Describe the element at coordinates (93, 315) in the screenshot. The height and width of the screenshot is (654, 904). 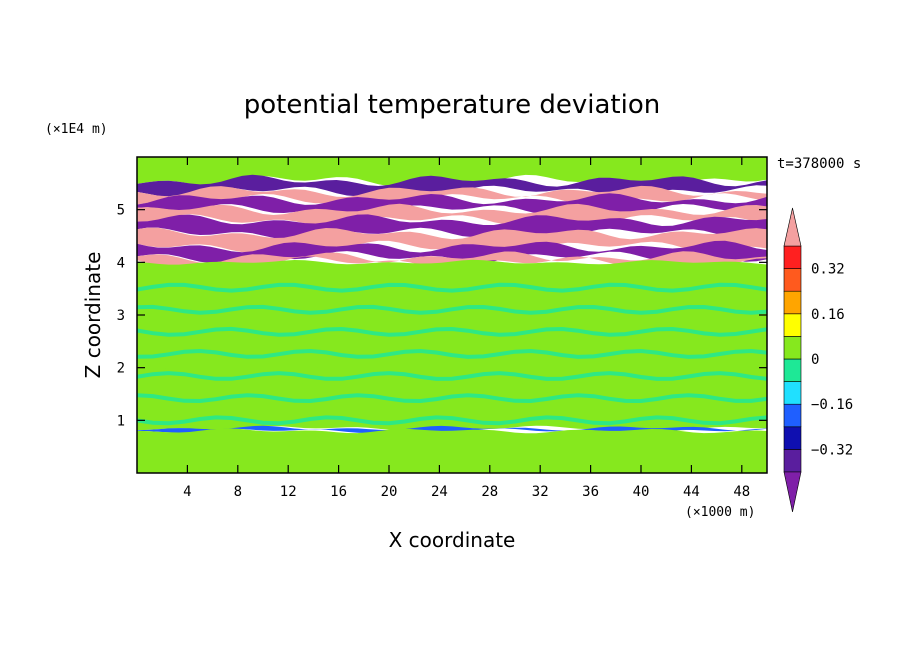
I see `y-axis-label: Z coordinate` at that location.